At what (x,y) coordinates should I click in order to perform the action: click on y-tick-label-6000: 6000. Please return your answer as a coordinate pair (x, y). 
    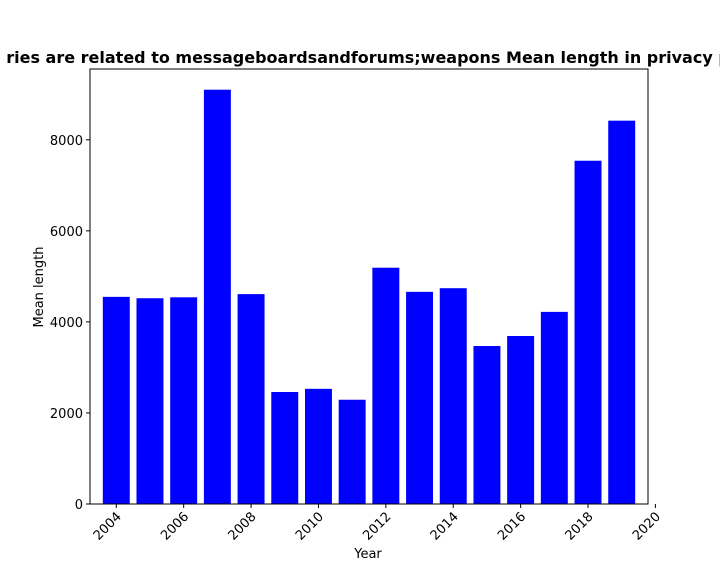
    Looking at the image, I should click on (66, 232).